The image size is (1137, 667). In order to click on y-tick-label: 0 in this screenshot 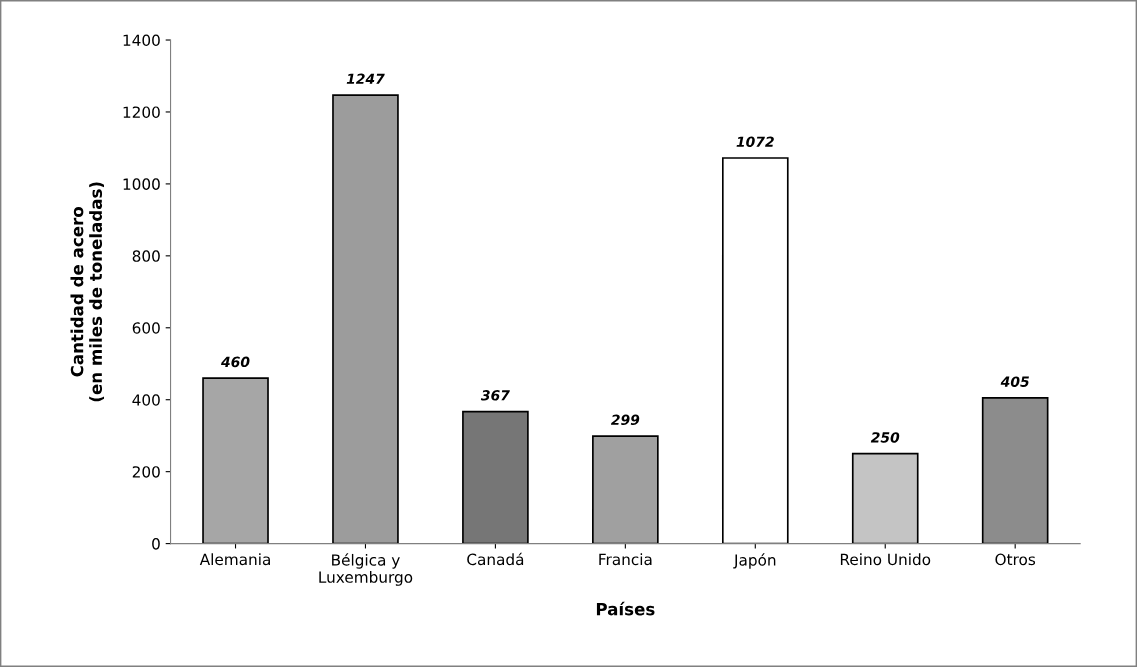, I will do `click(156, 544)`.